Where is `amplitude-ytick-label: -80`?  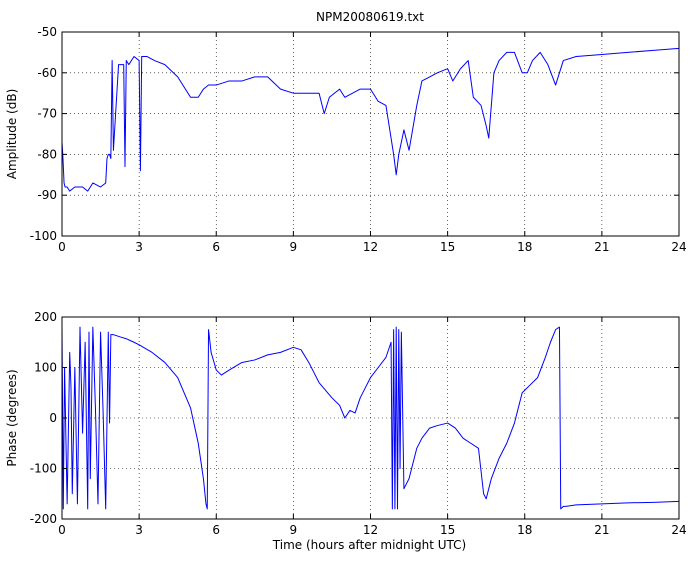 amplitude-ytick-label: -80 is located at coordinates (47, 154).